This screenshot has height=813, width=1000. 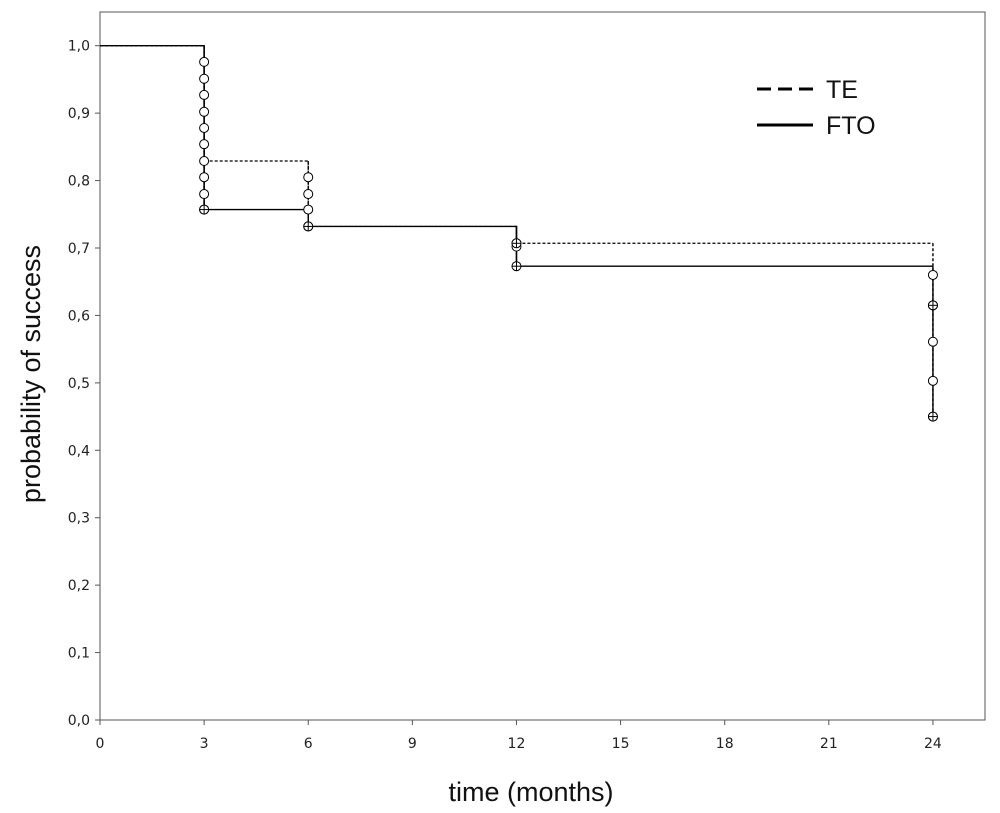 What do you see at coordinates (851, 126) in the screenshot?
I see `legend-label-fto: FTO` at bounding box center [851, 126].